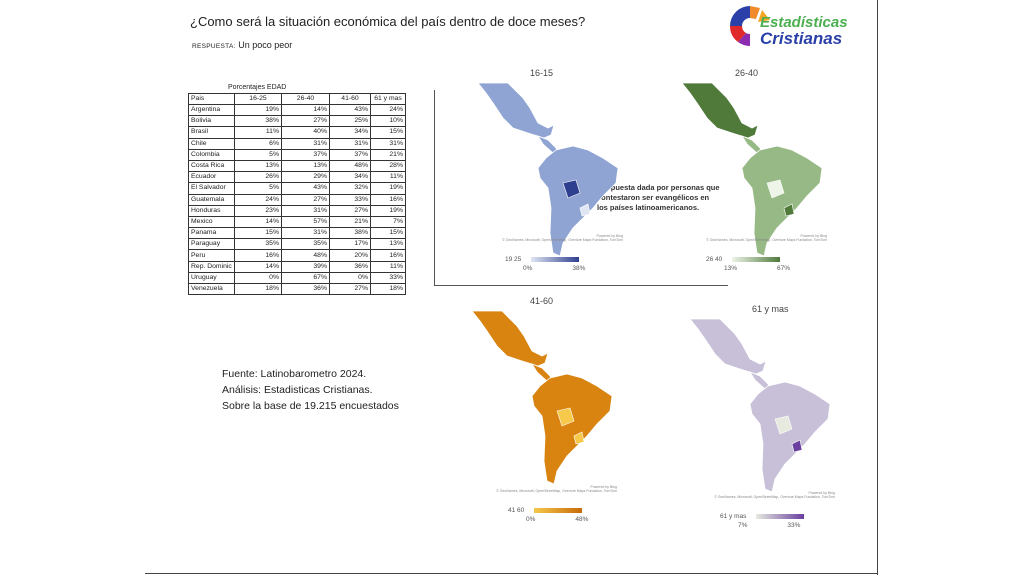 The width and height of the screenshot is (1024, 576). What do you see at coordinates (794, 525) in the screenshot?
I see `legend-max: 33%` at bounding box center [794, 525].